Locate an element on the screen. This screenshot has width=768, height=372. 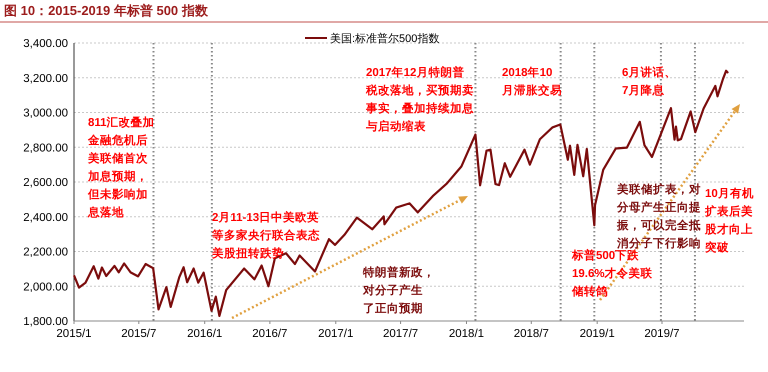
y-tick-label: 2,600.00 is located at coordinates (45, 183).